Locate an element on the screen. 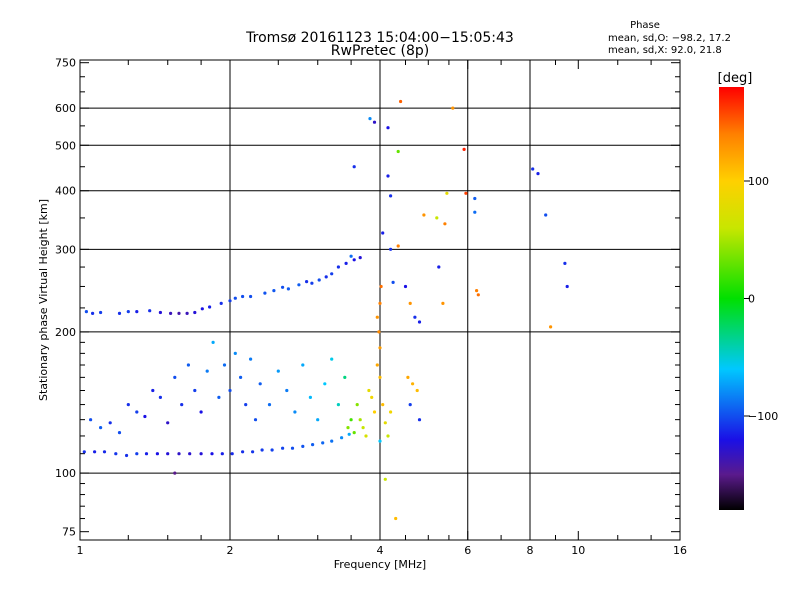 This screenshot has height=604, width=800. x-tick-label: 8 is located at coordinates (530, 550).